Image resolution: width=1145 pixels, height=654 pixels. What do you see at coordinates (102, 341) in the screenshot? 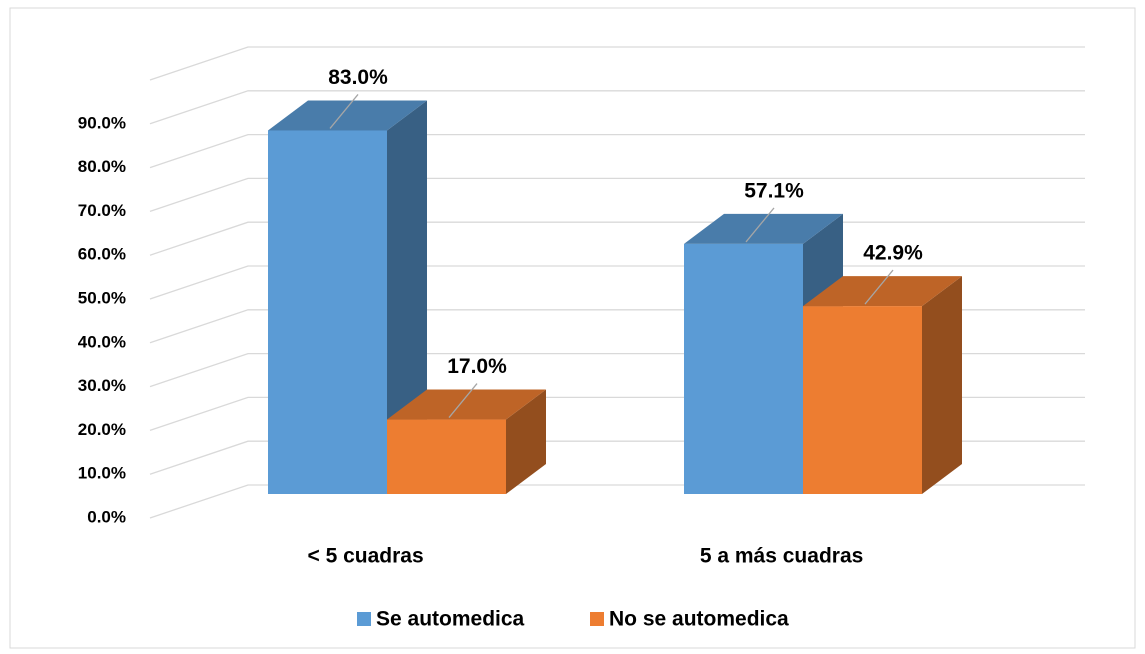
I see `y-tick-label: 40.0%` at bounding box center [102, 341].